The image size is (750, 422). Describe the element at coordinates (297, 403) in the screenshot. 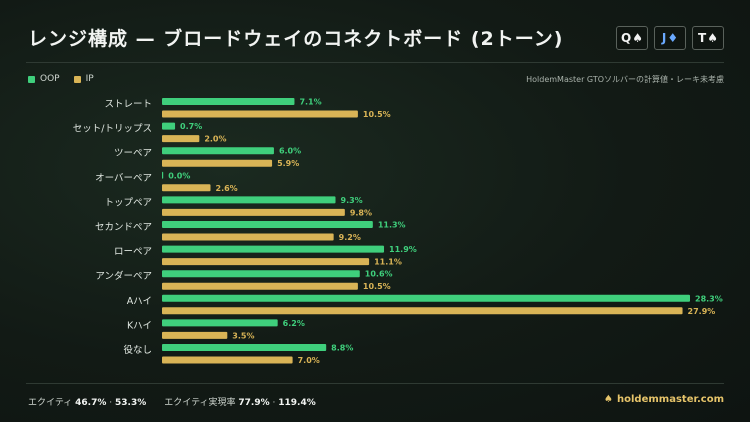

I see `realization-ip-value: 119.4%` at that location.